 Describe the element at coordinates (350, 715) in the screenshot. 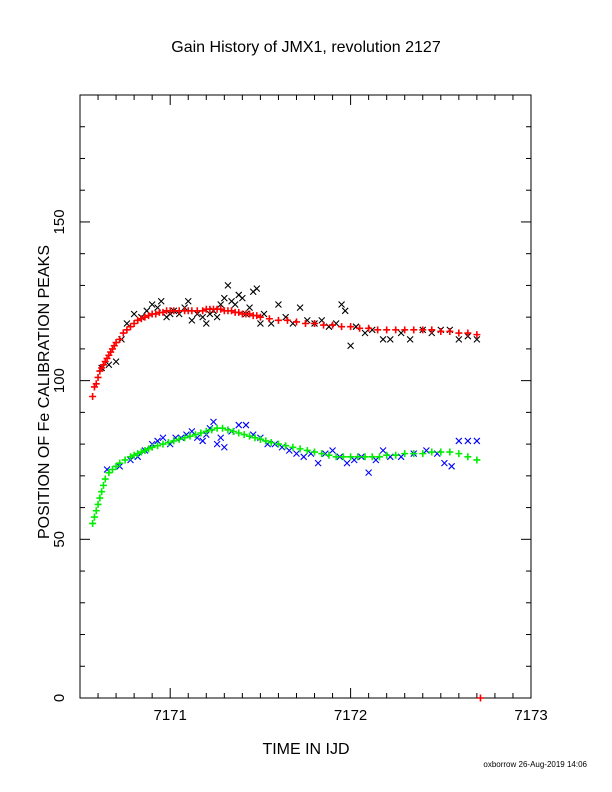

I see `x-tick-label: 7172` at that location.